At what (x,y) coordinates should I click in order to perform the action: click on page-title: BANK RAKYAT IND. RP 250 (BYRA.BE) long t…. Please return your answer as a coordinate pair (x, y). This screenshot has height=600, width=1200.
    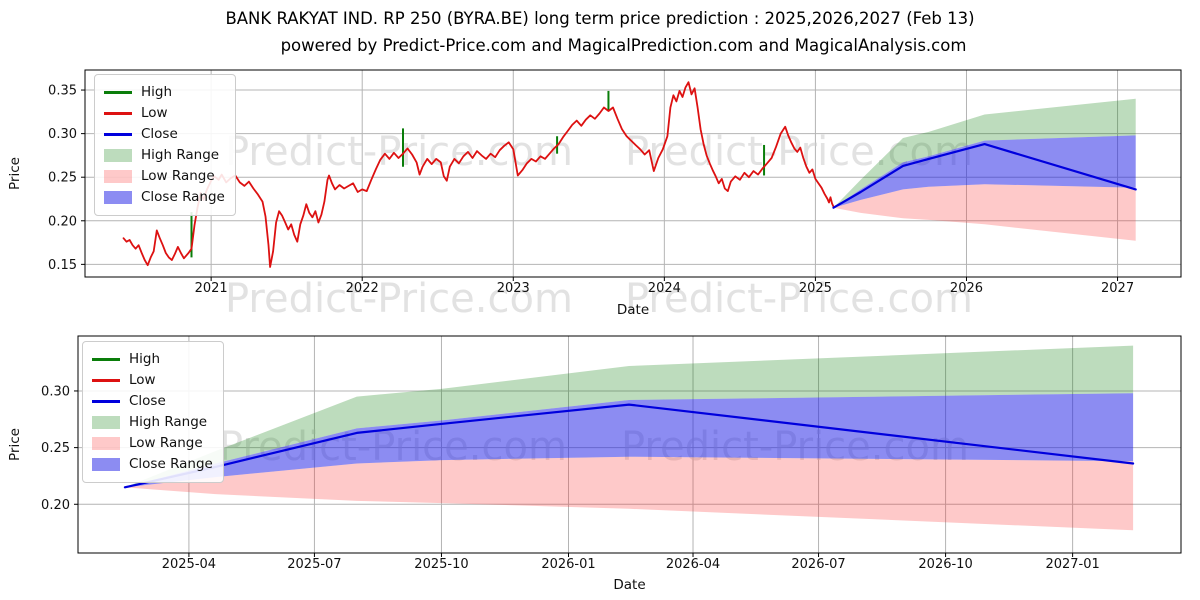
    Looking at the image, I should click on (600, 18).